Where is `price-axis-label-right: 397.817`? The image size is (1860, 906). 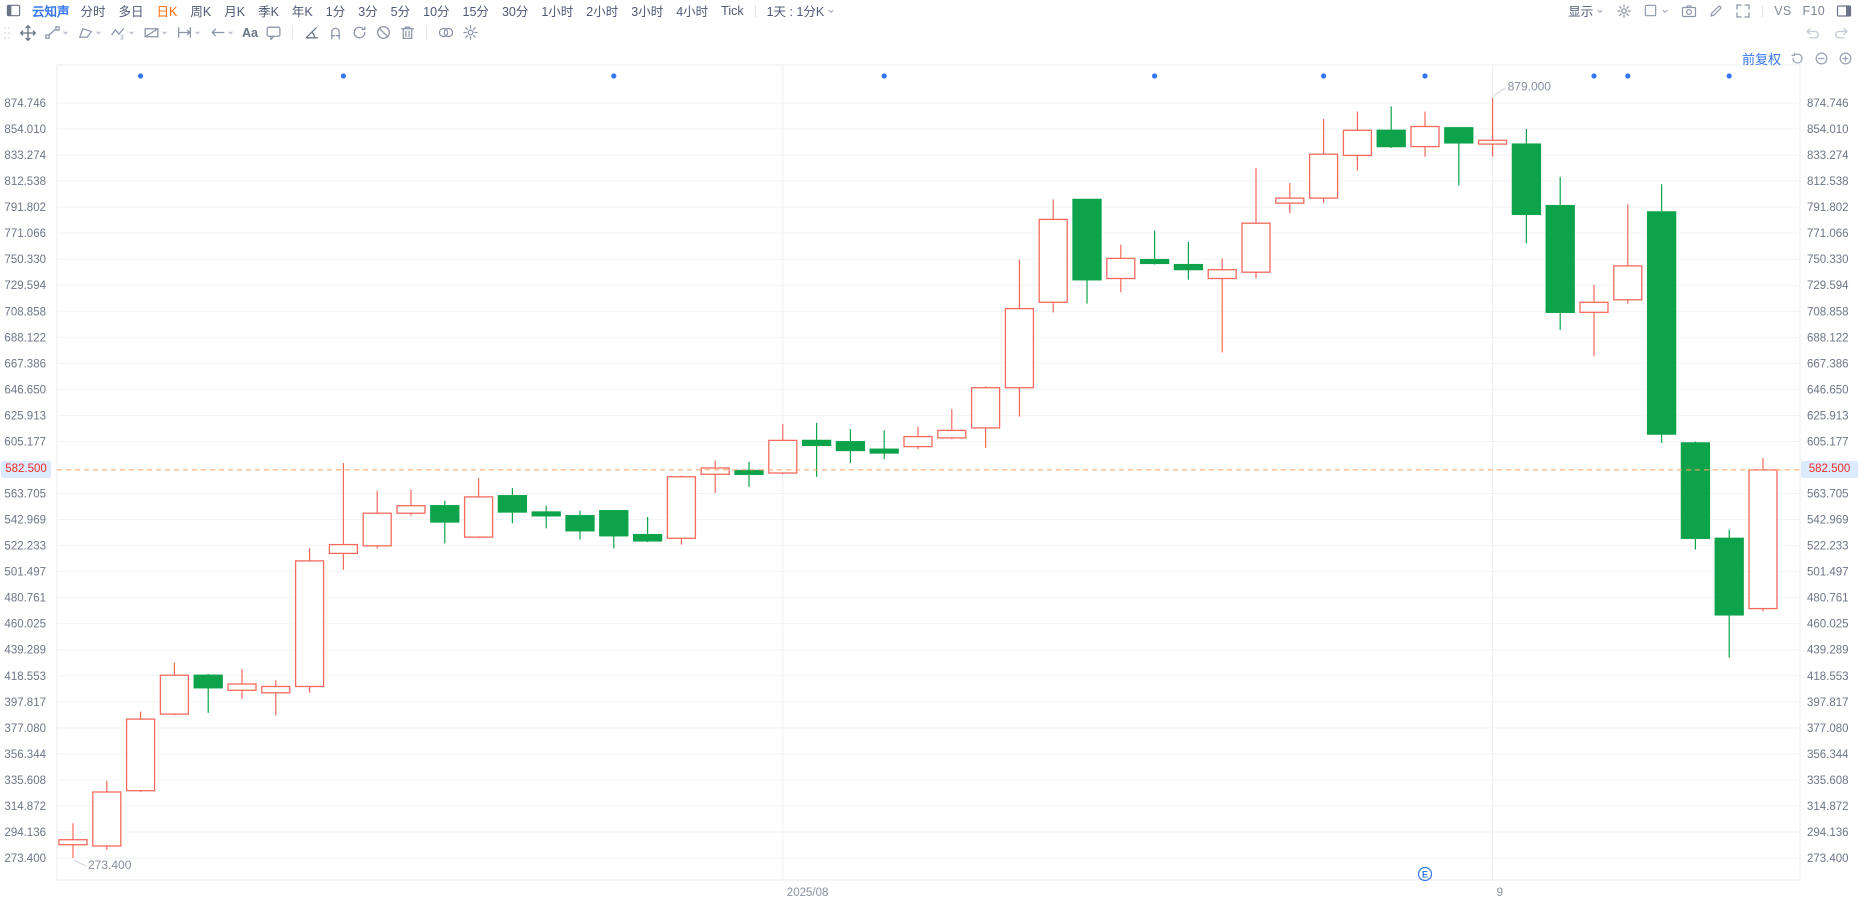 price-axis-label-right: 397.817 is located at coordinates (1828, 703).